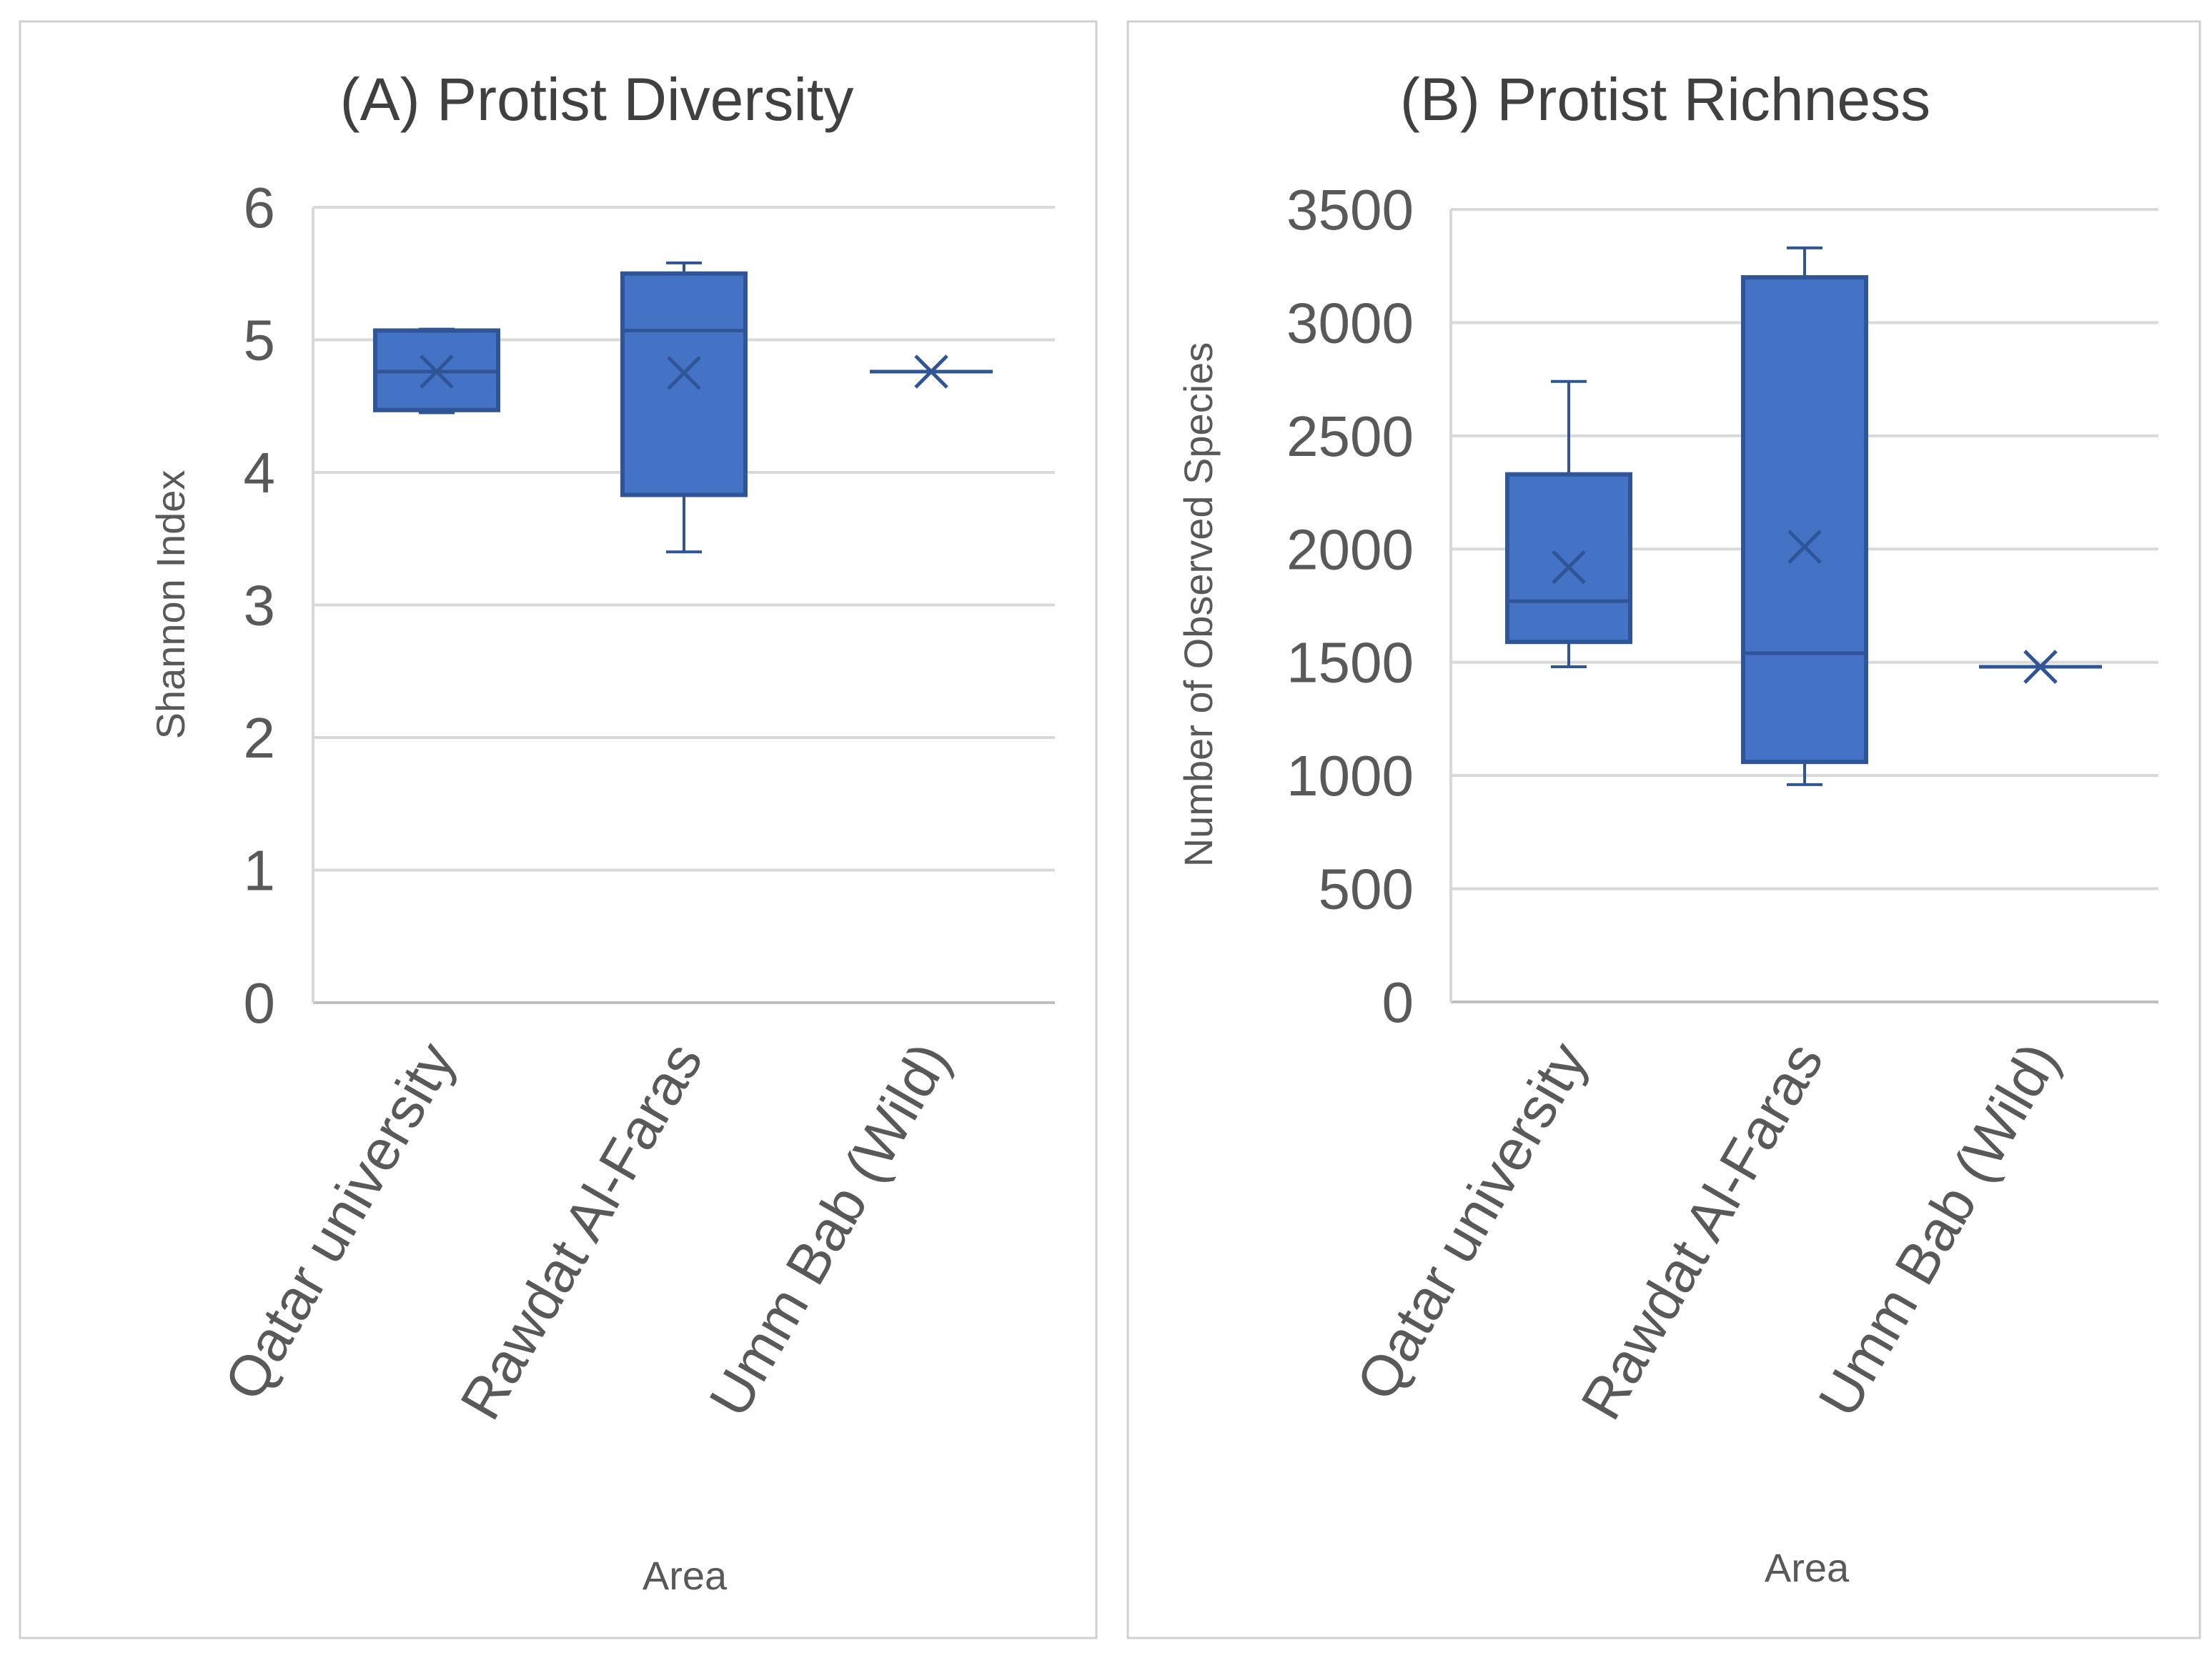 Image resolution: width=2212 pixels, height=1653 pixels. I want to click on panel-b-x-axis-label: Area, so click(1807, 1567).